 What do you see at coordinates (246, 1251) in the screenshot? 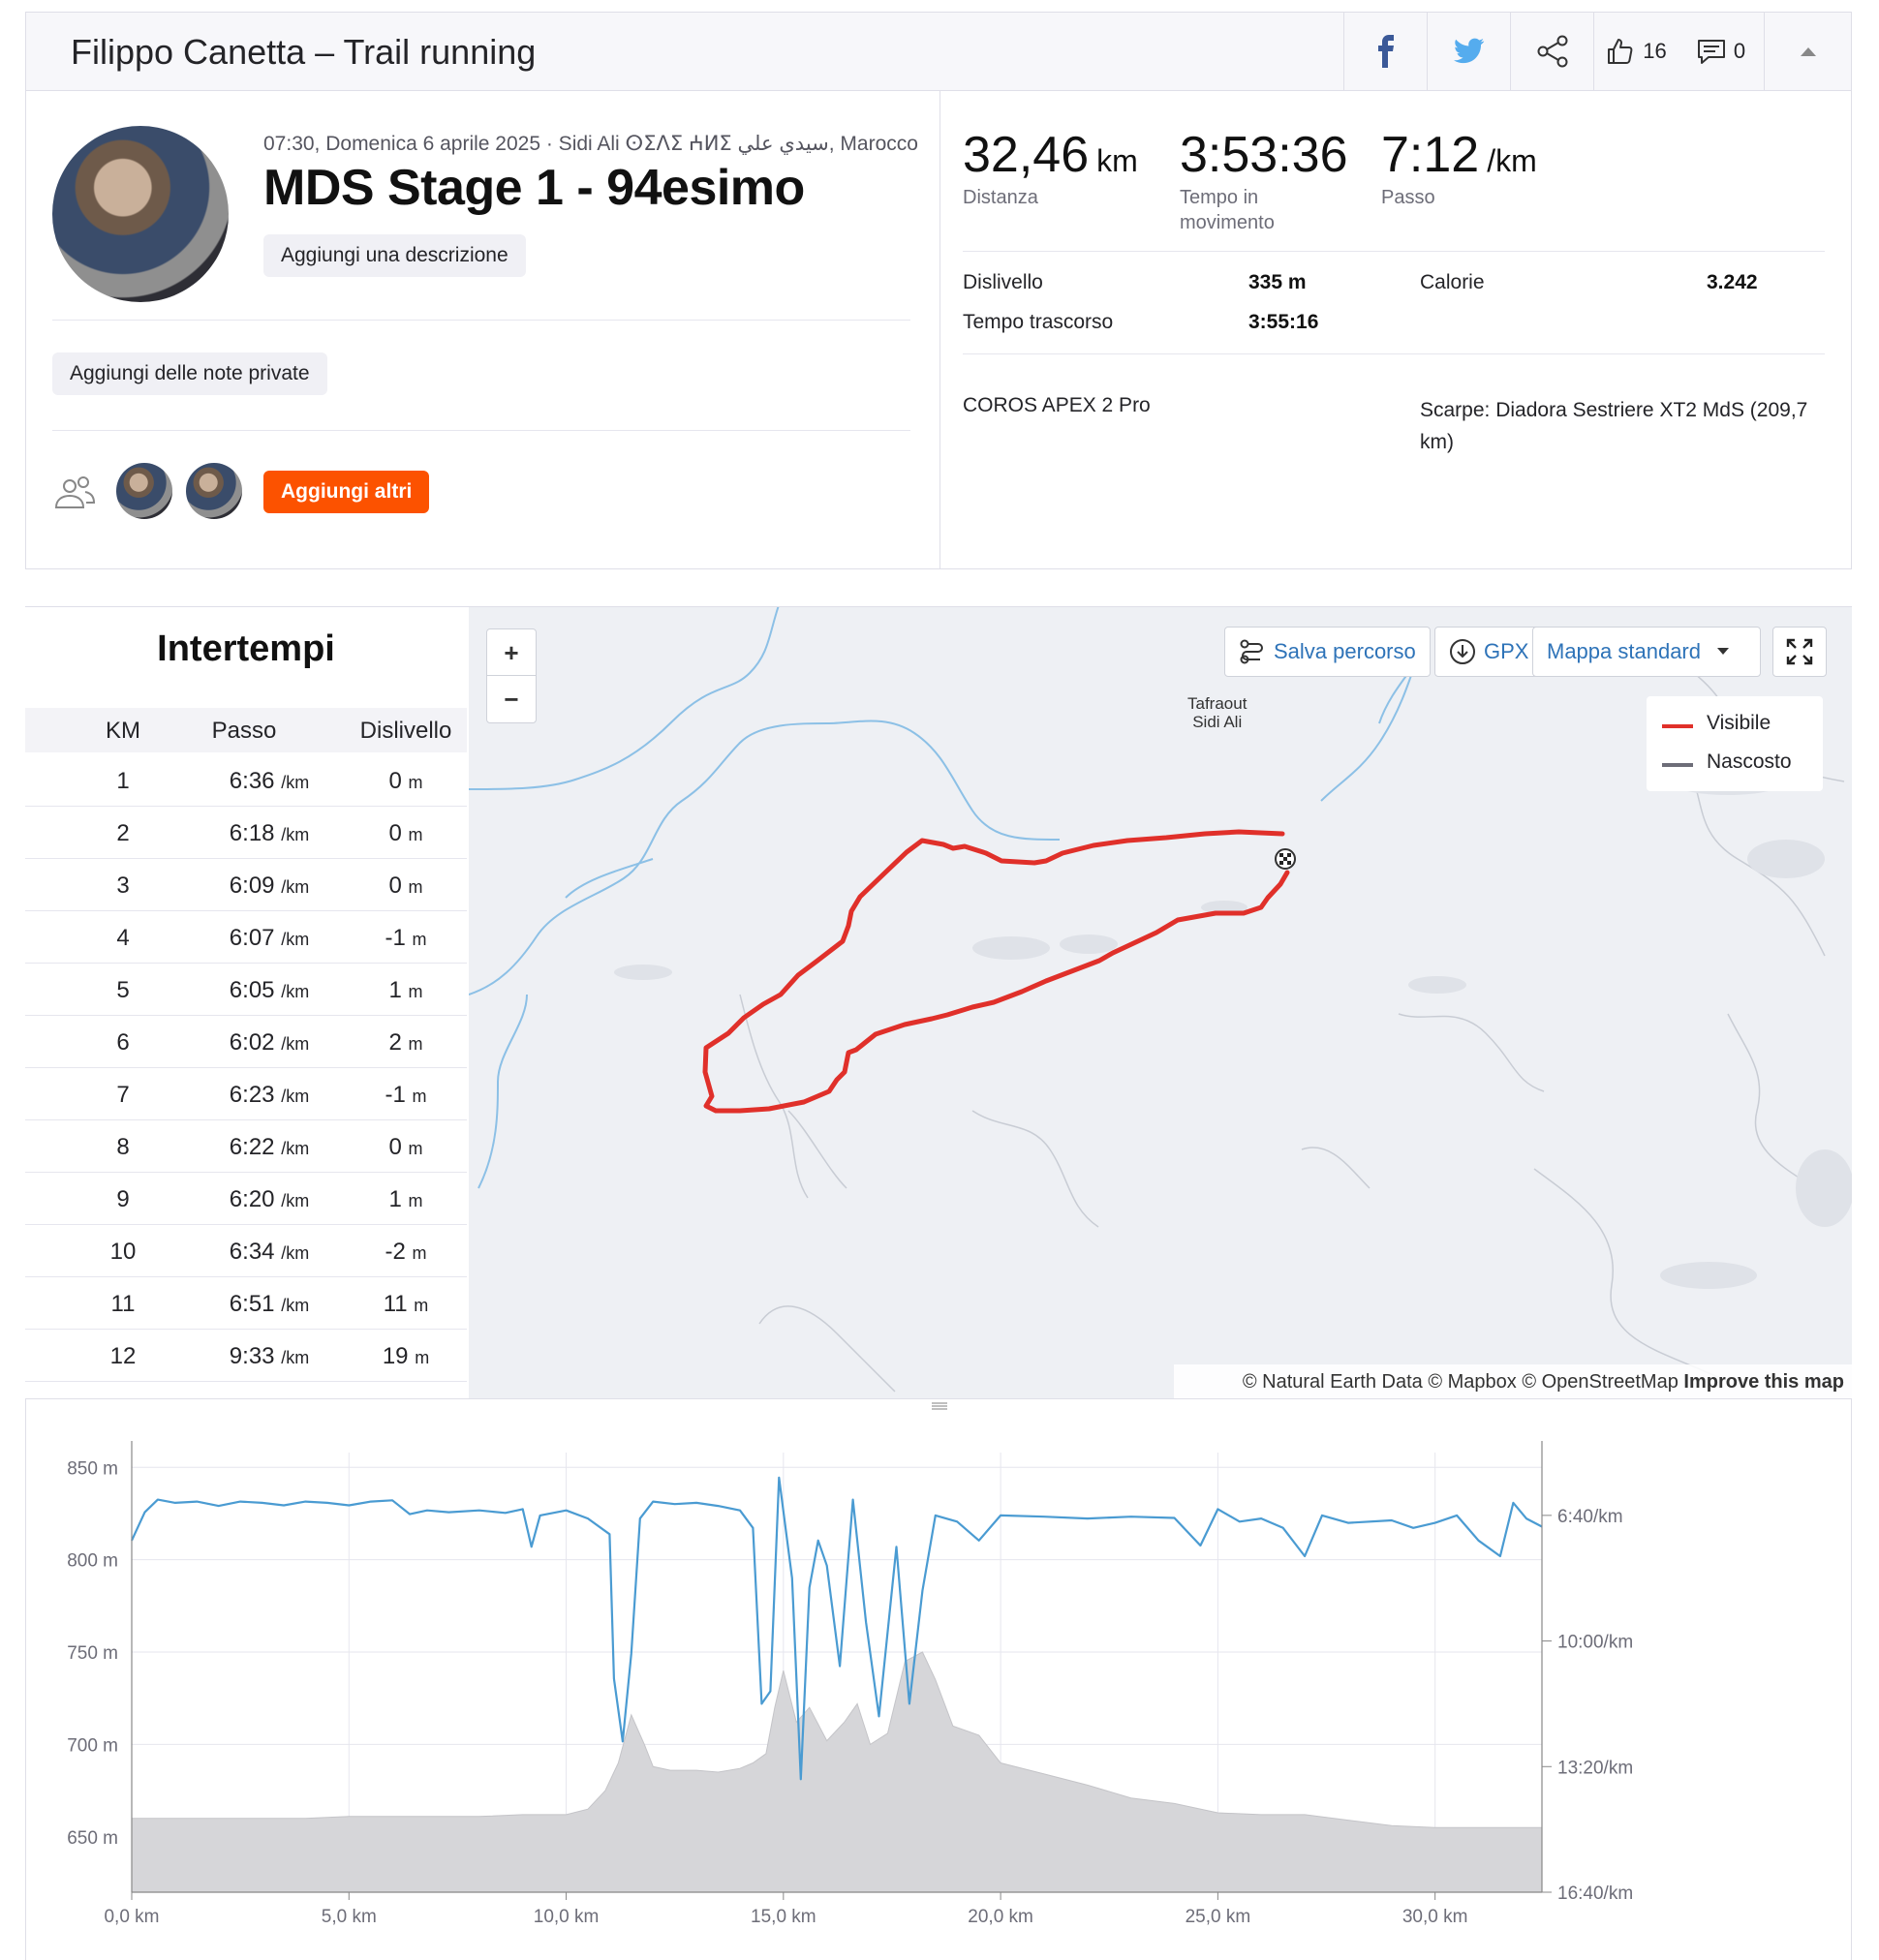
I see `split-row: 10 6:34 /km -2 m` at bounding box center [246, 1251].